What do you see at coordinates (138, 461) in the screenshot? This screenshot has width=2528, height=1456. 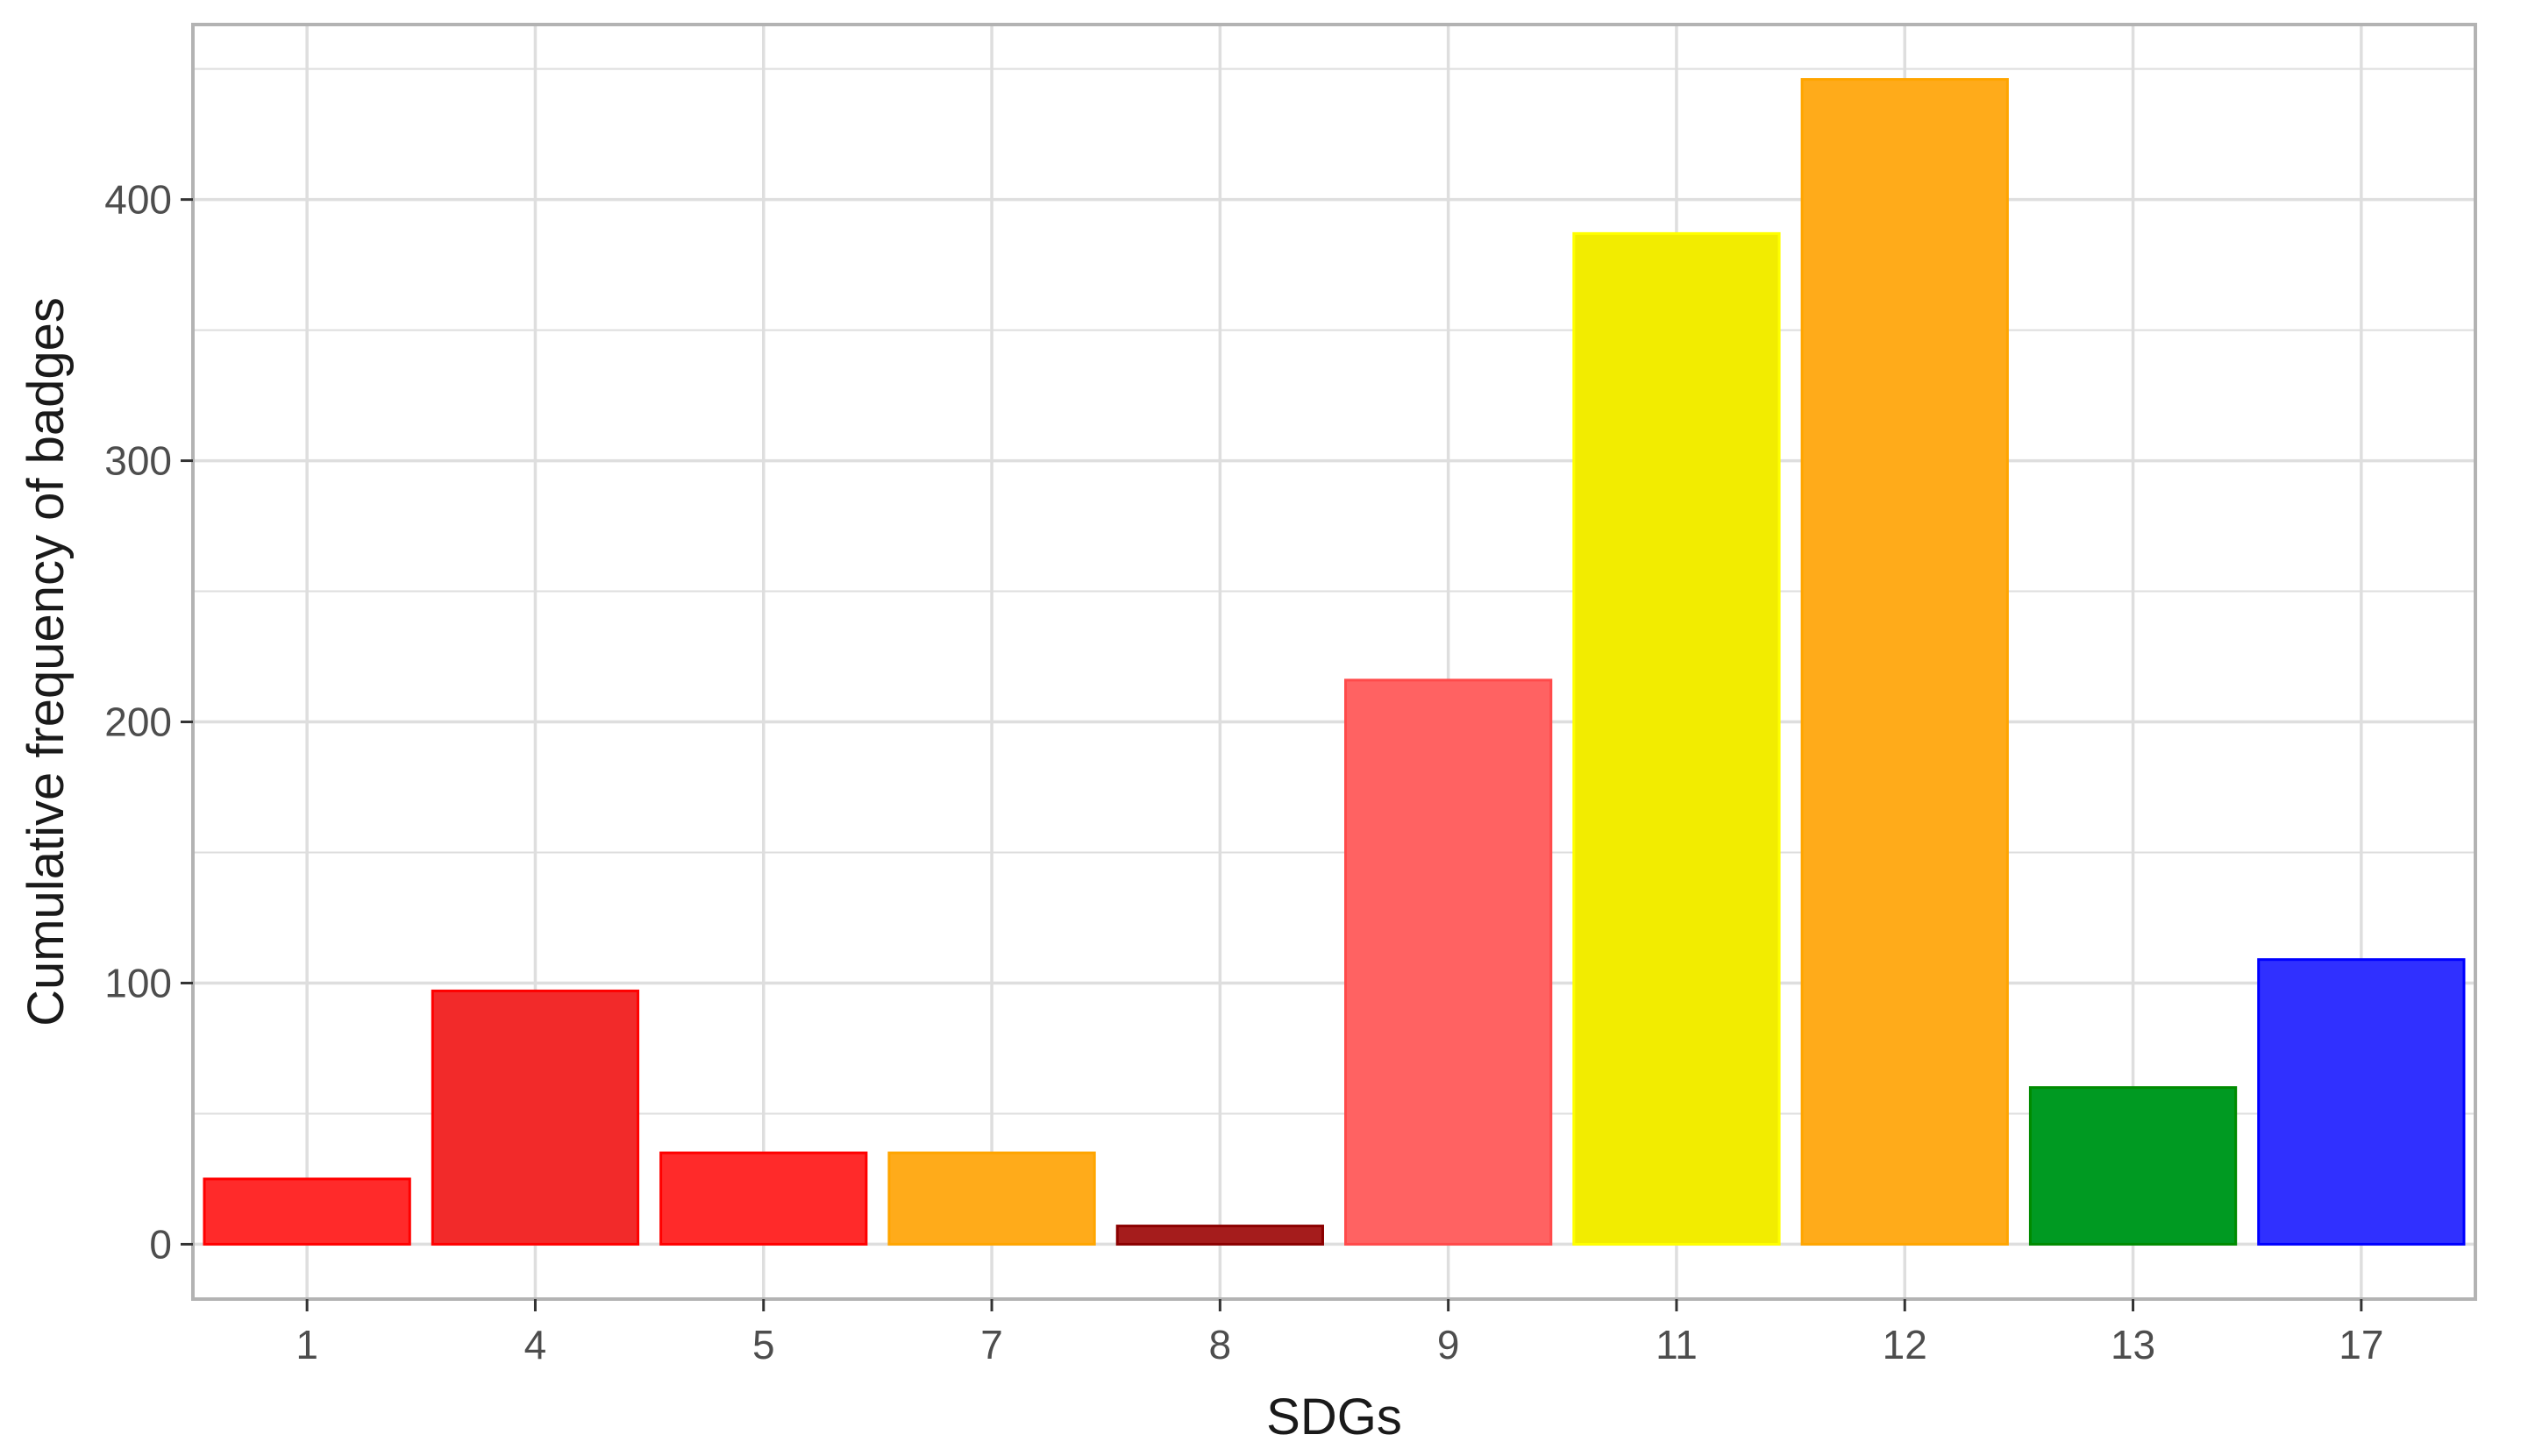 I see `y-tick-label: 300` at bounding box center [138, 461].